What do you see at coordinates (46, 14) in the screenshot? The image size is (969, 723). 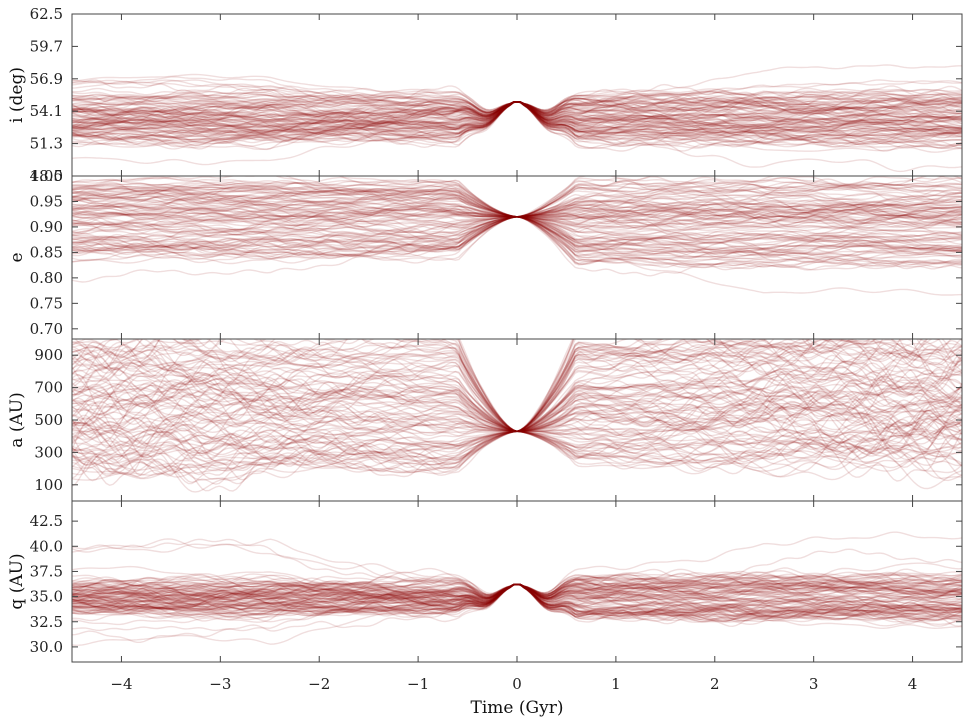 I see `y-tick-label-inclination: 62.5` at bounding box center [46, 14].